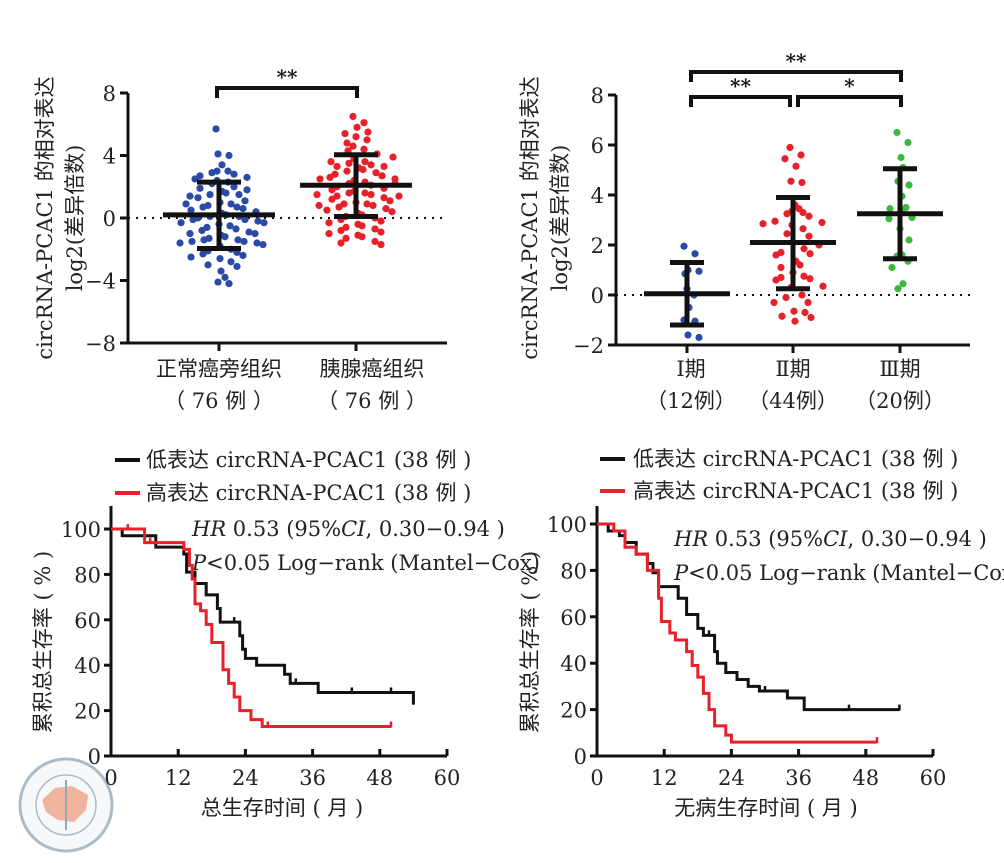 This screenshot has width=1004, height=863. Describe the element at coordinates (87, 621) in the screenshot. I see `panel-c-ytick-label: 60` at that location.